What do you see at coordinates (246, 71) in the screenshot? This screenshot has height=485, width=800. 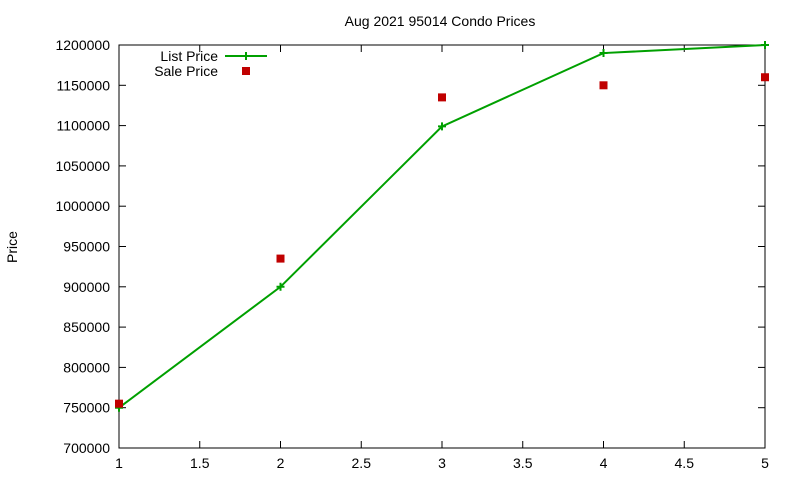 I see `legend-swatch-sale-price` at bounding box center [246, 71].